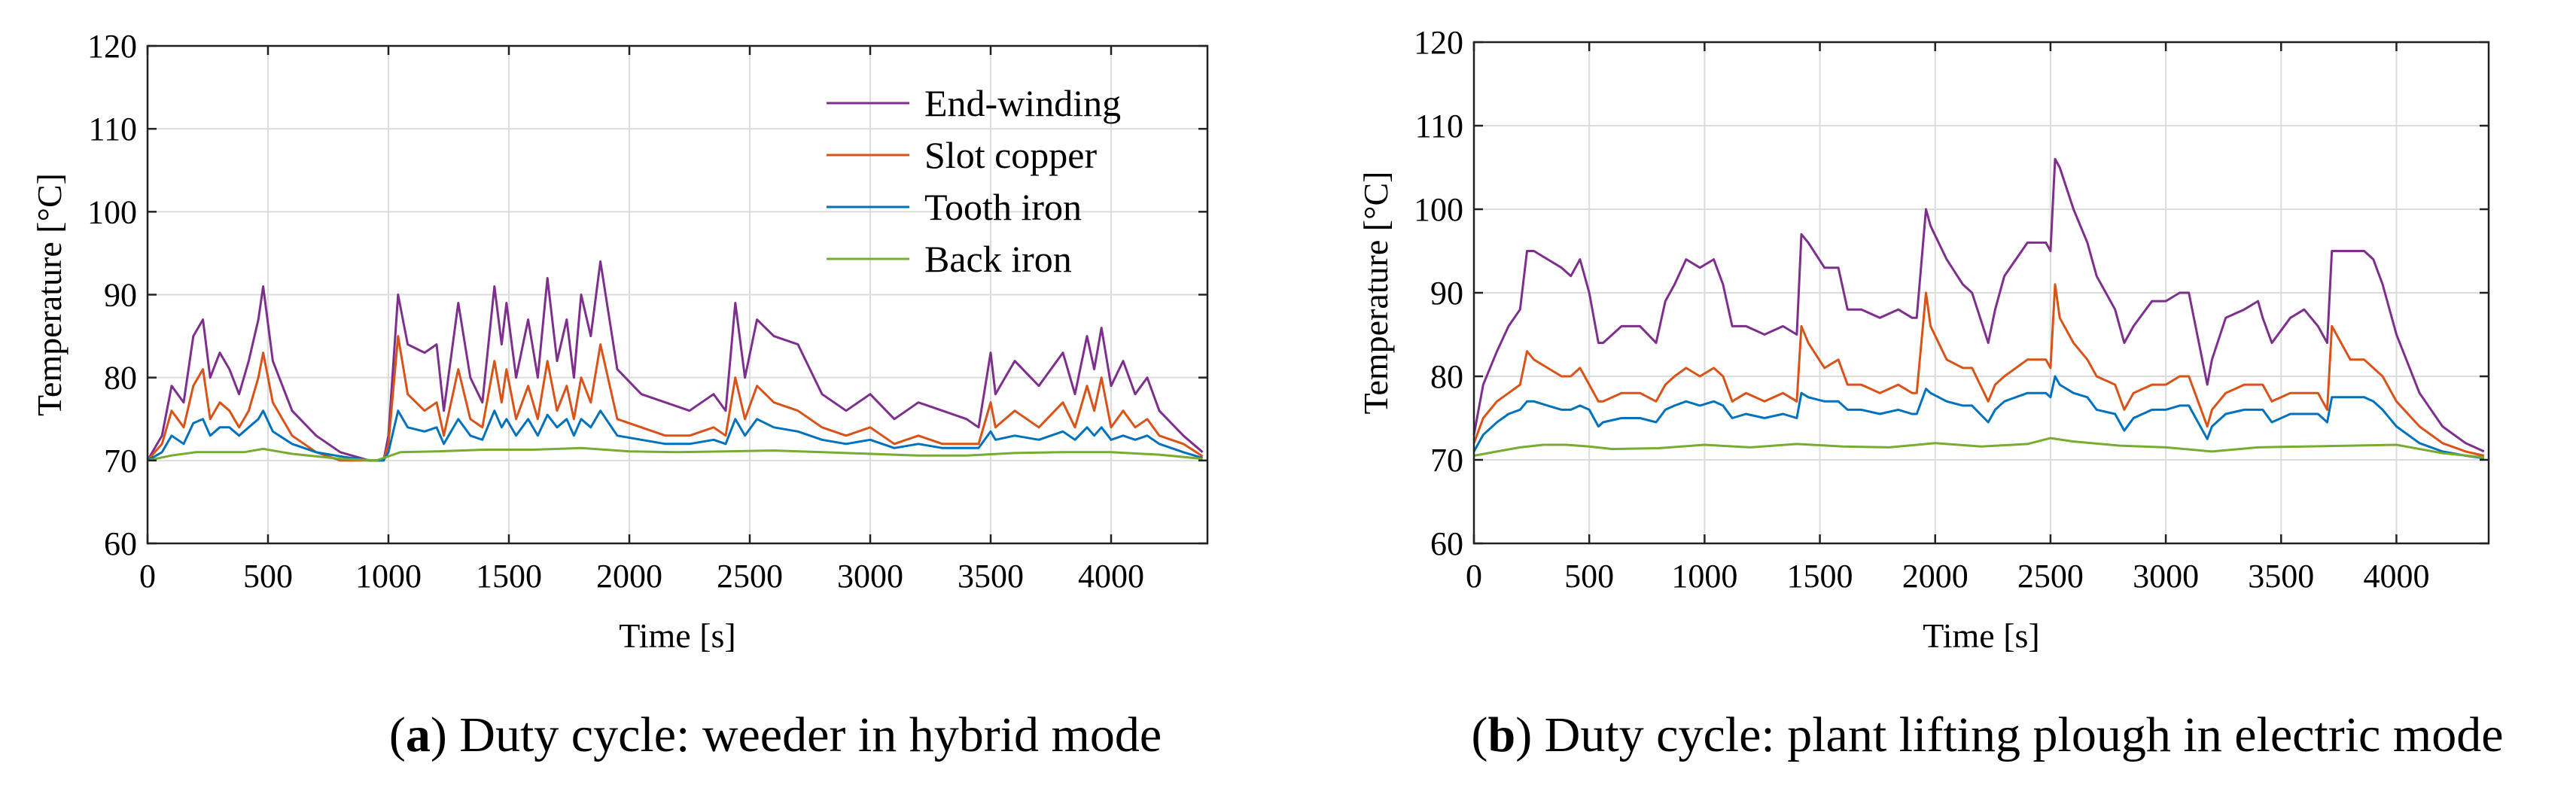 The height and width of the screenshot is (785, 2576). I want to click on legend-label: End-winding, so click(1023, 103).